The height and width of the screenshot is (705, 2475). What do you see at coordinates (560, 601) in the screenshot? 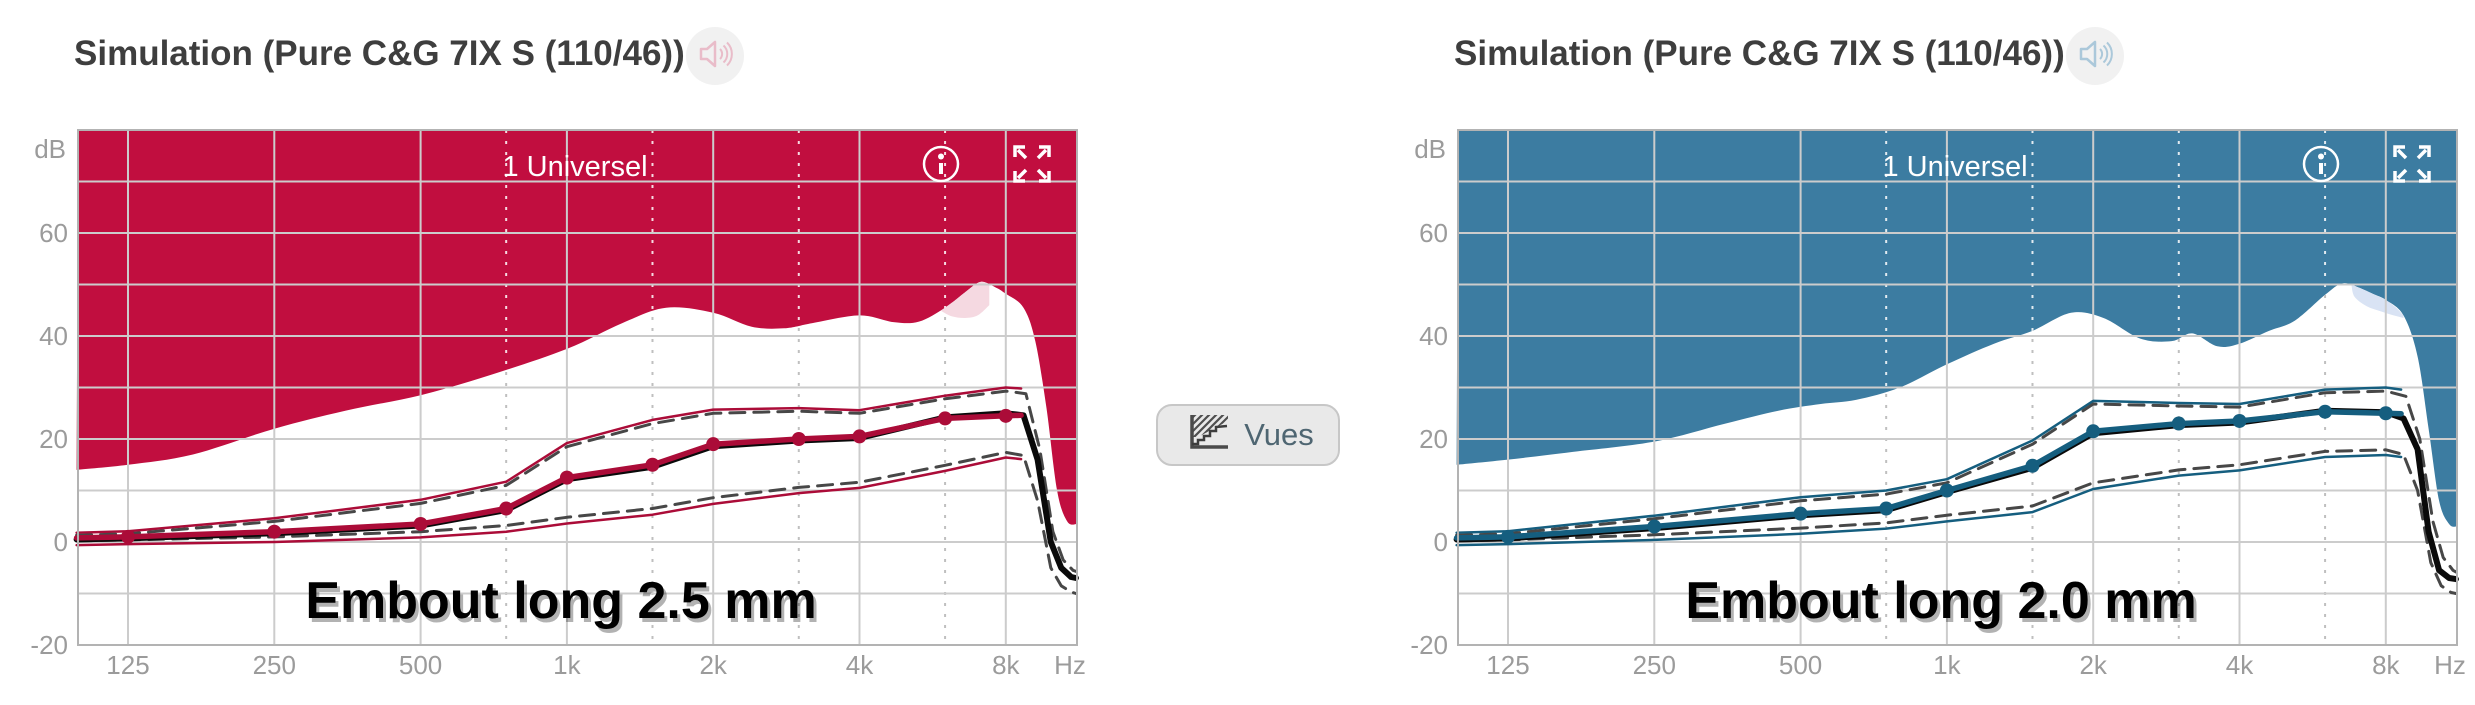
I see `annotation-label: Embout long 2.5 mm` at bounding box center [560, 601].